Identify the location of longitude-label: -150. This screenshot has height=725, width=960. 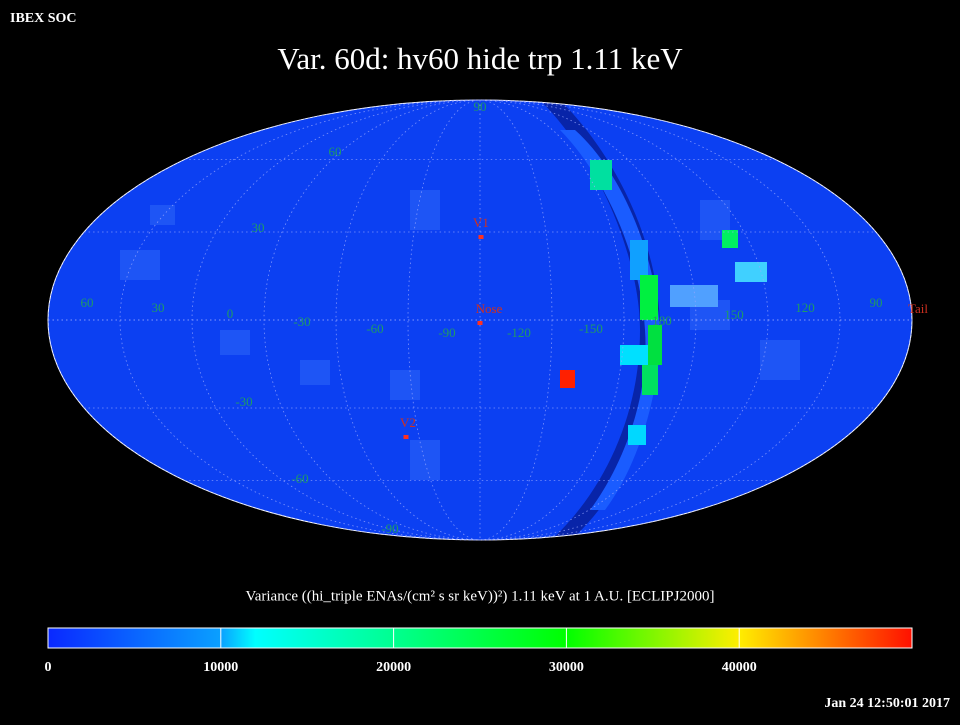
(591, 328).